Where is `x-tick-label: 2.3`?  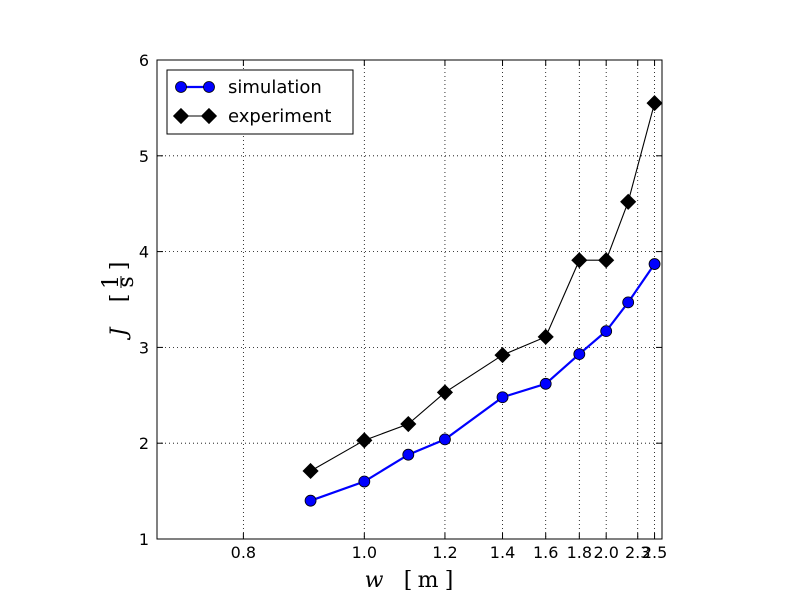
x-tick-label: 2.3 is located at coordinates (637, 552).